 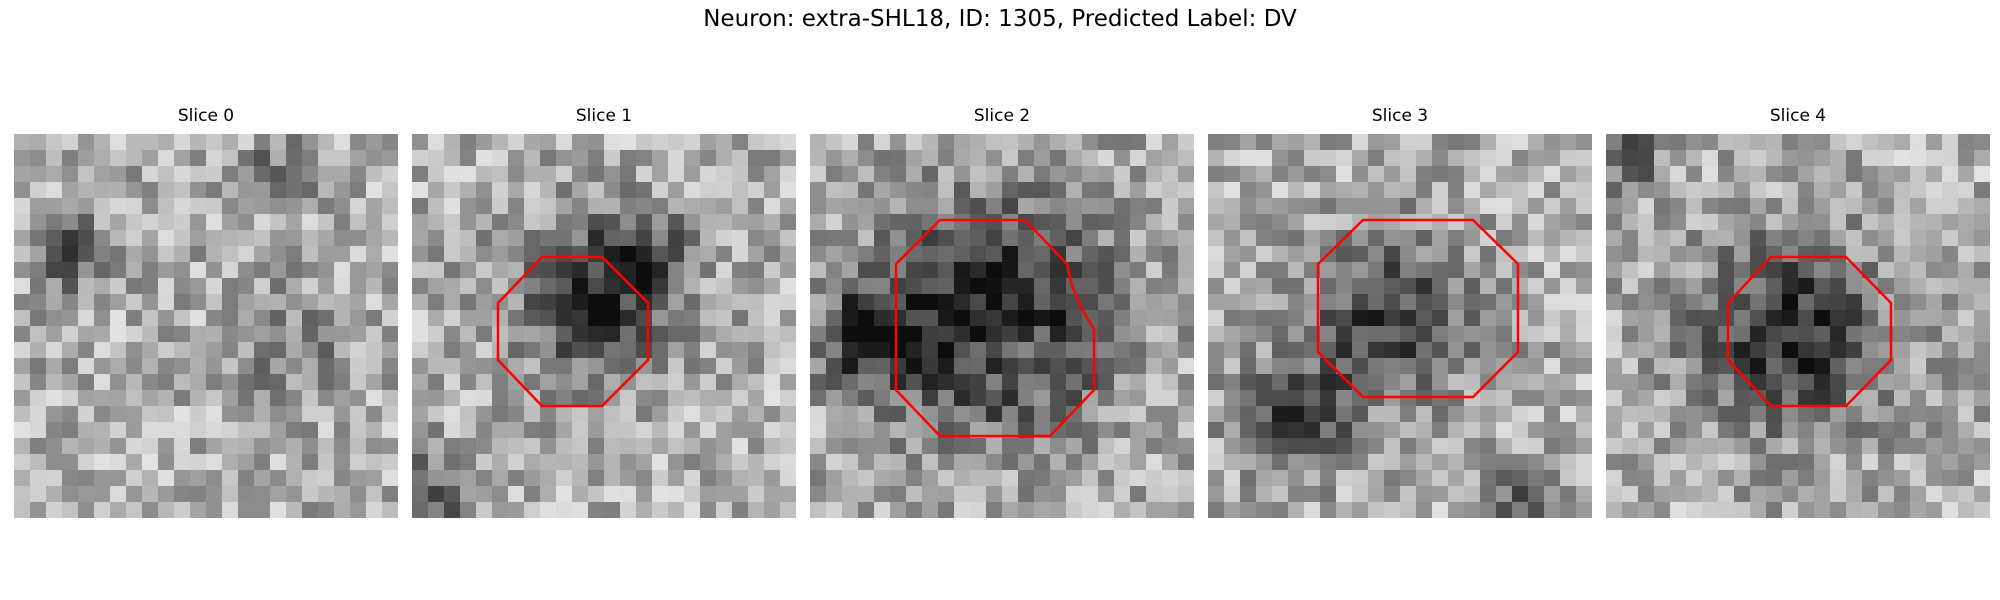 What do you see at coordinates (206, 116) in the screenshot?
I see `slice-title: Slice 0` at bounding box center [206, 116].